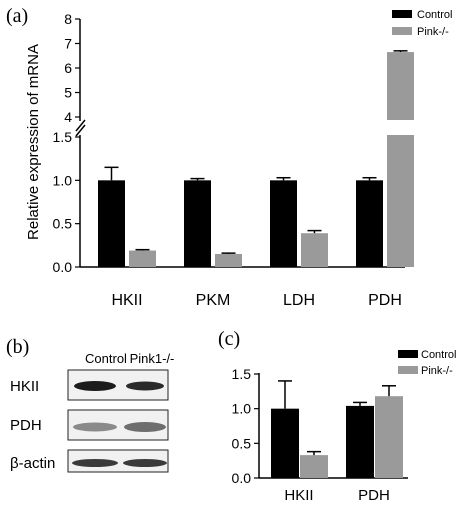 The image size is (474, 507). What do you see at coordinates (106, 358) in the screenshot?
I see `blot-column-control: Control` at bounding box center [106, 358].